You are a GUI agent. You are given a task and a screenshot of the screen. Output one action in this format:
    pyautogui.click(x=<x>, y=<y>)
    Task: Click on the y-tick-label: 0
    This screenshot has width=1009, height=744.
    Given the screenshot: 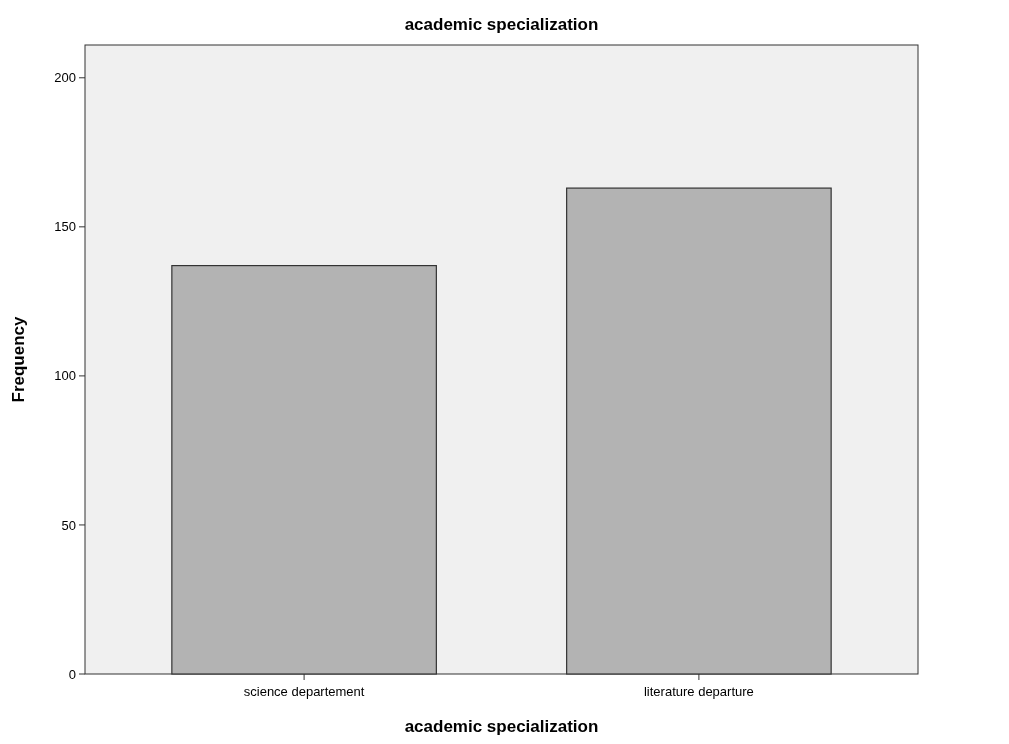 What is the action you would take?
    pyautogui.click(x=72, y=674)
    